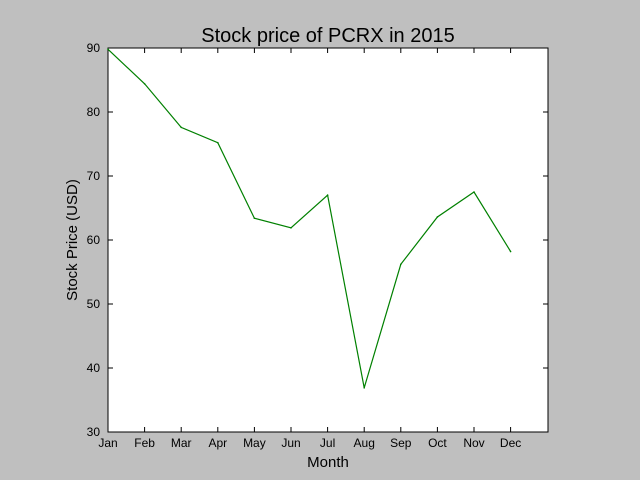 The width and height of the screenshot is (640, 480). Describe the element at coordinates (94, 48) in the screenshot. I see `y-tick-label: 90` at that location.